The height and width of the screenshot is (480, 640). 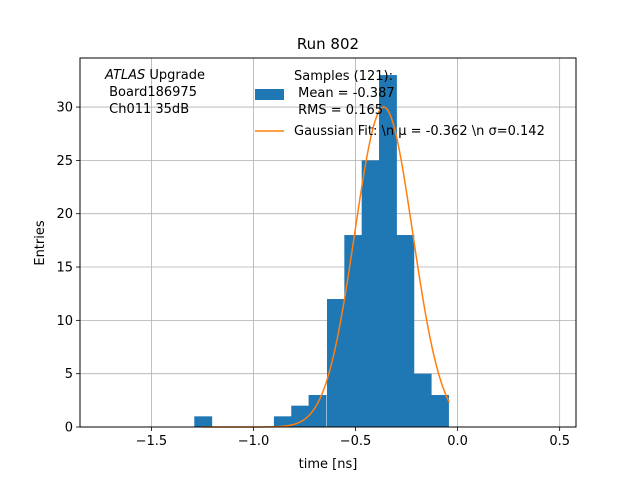 I want to click on annotation-line-1: ATLAS Upgrade, so click(x=154, y=75).